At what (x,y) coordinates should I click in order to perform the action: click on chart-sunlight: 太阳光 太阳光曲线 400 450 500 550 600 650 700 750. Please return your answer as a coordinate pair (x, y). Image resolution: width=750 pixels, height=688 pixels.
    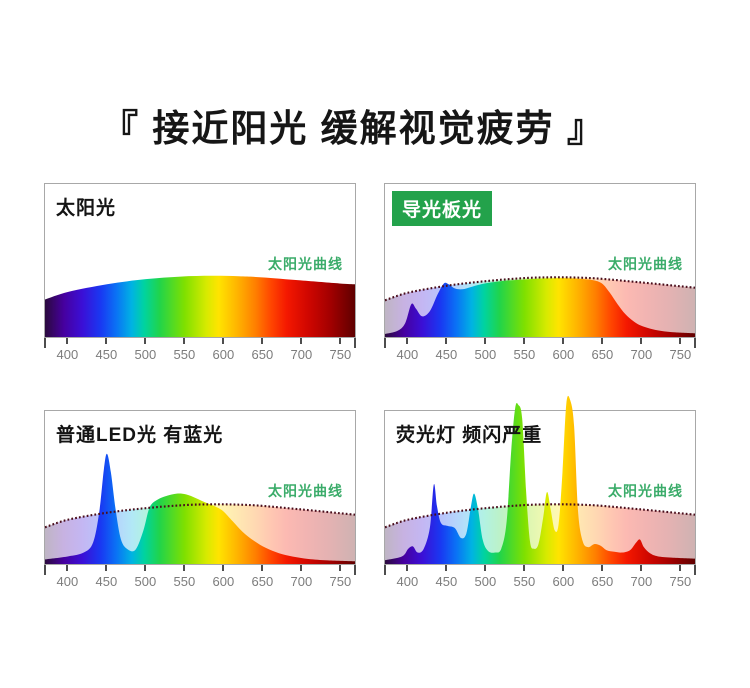
    Looking at the image, I should click on (200, 278).